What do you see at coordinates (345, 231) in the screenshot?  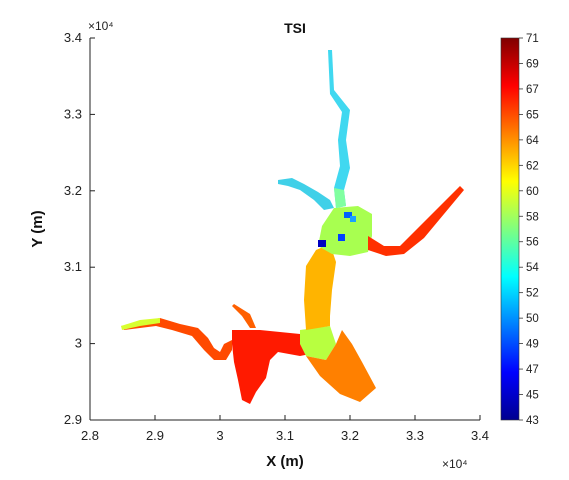 I see `central-basin` at bounding box center [345, 231].